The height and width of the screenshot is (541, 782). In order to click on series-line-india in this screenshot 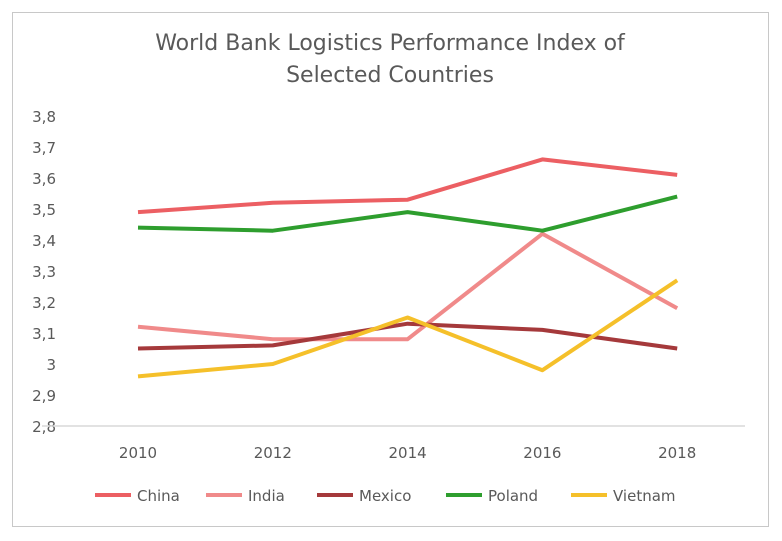, I will do `click(408, 286)`.